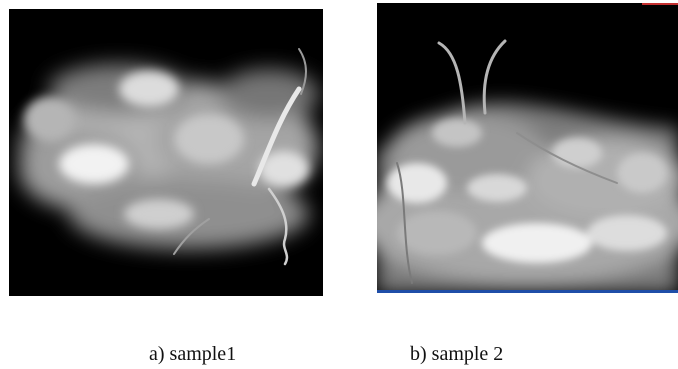 Image resolution: width=678 pixels, height=369 pixels. Describe the element at coordinates (527, 291) in the screenshot. I see `bottom-edge-line` at that location.